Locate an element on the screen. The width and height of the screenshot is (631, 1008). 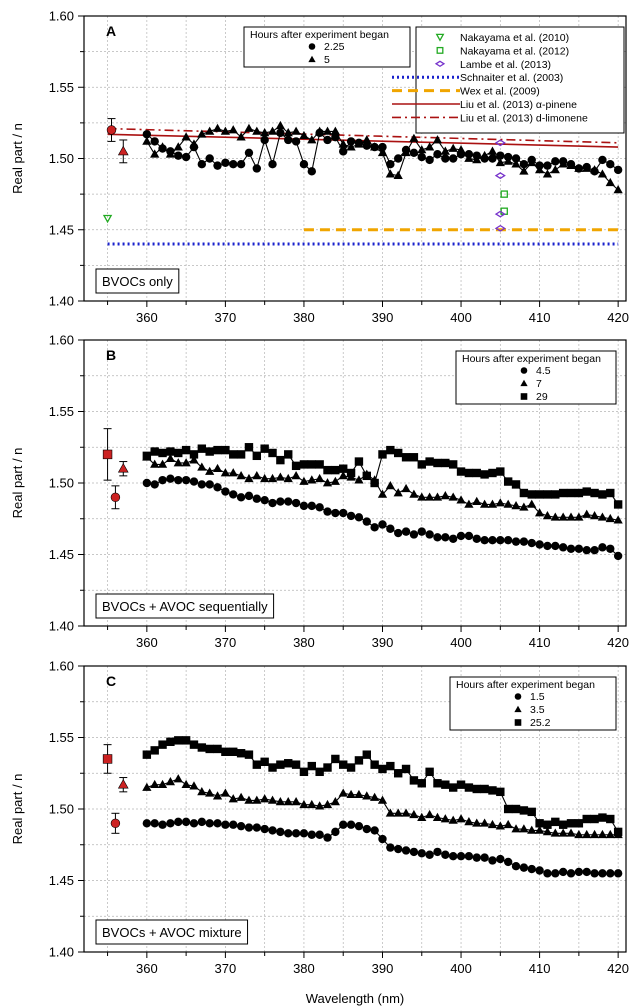
legend-box is located at coordinates (533, 703).